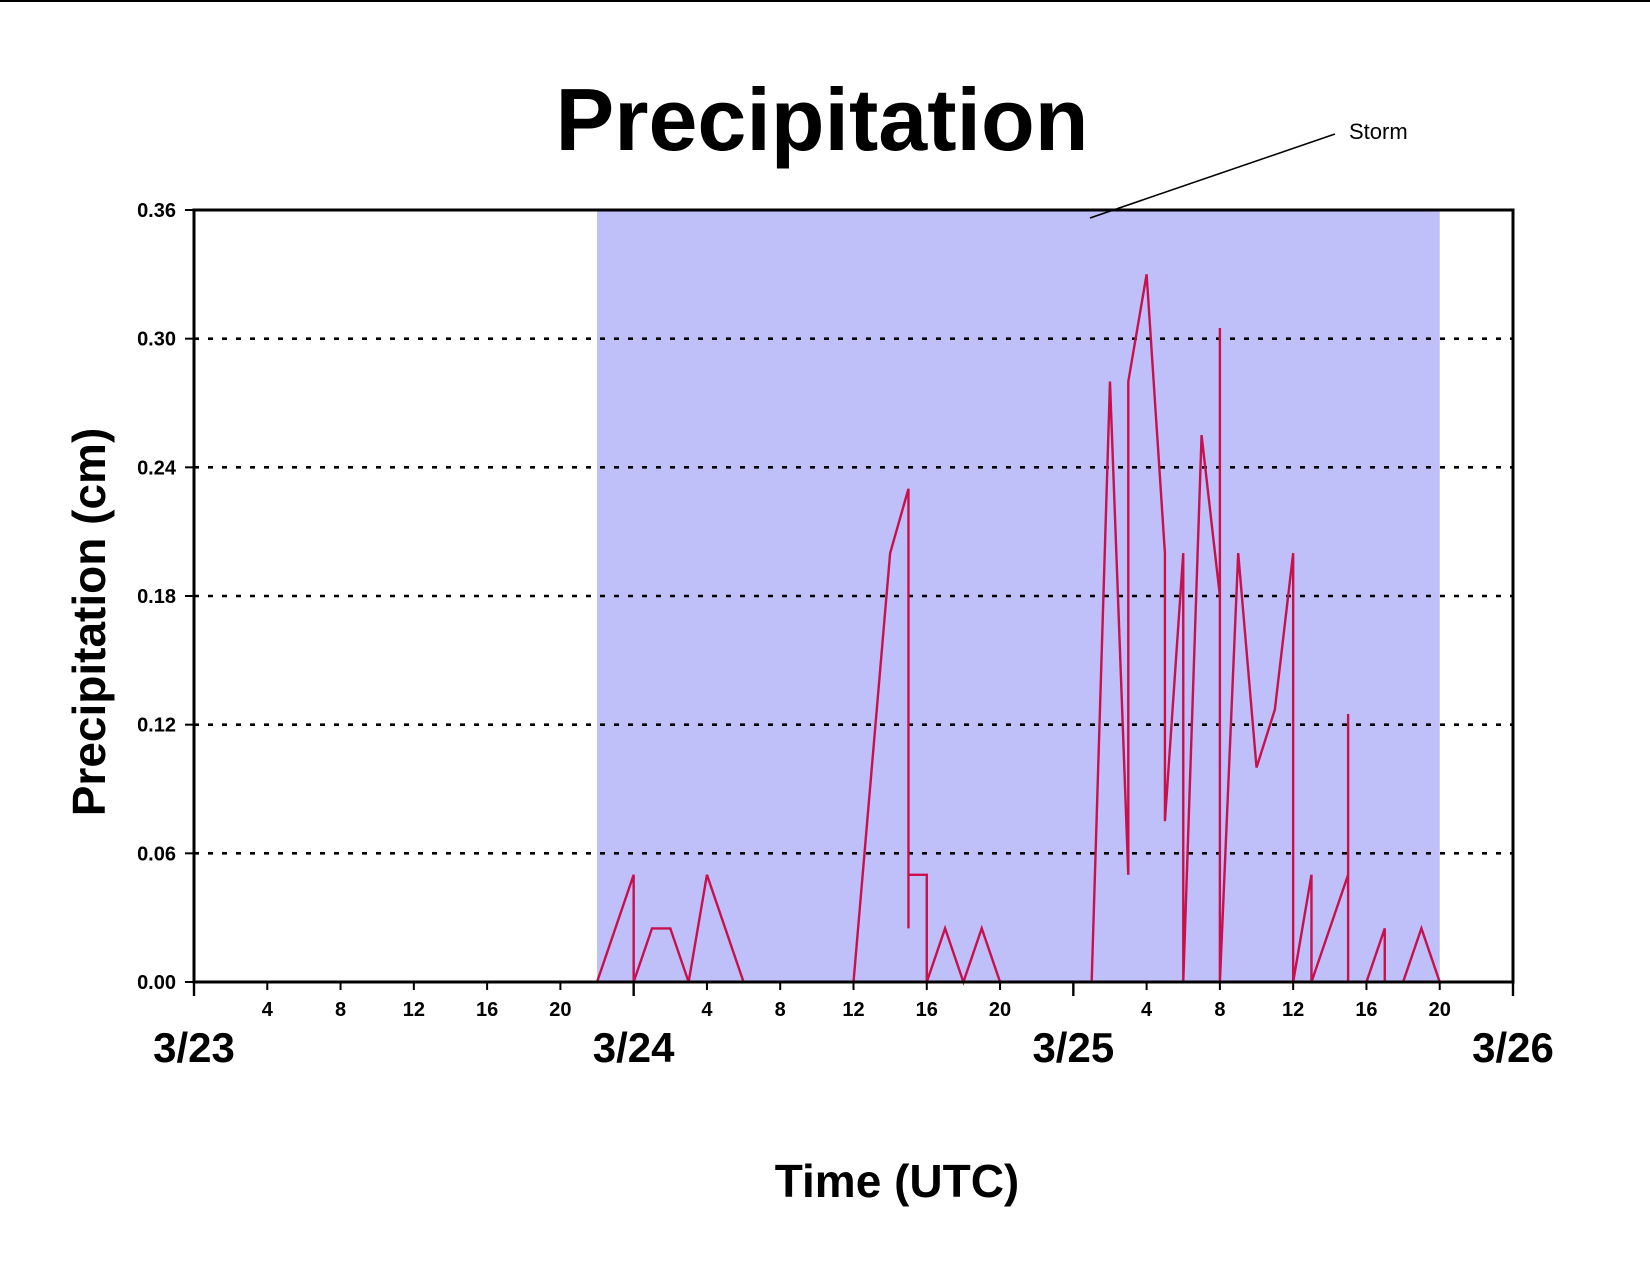 The height and width of the screenshot is (1275, 1650). What do you see at coordinates (156, 726) in the screenshot?
I see `y-tick-label: 0.12` at bounding box center [156, 726].